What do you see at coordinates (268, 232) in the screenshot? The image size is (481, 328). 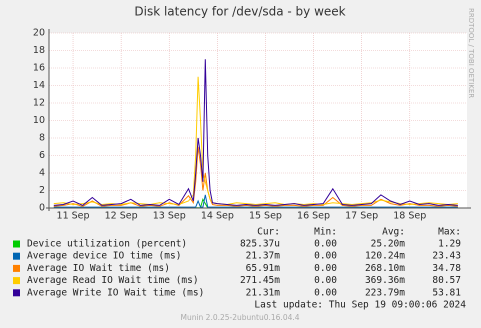 I see `legend-header: Cur:` at bounding box center [268, 232].